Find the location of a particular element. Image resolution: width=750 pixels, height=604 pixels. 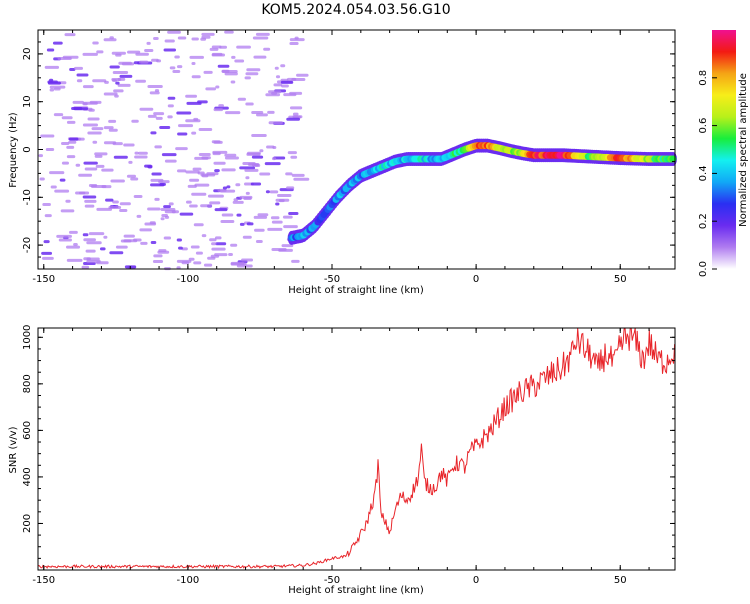

snr-x-tick-label: 0 is located at coordinates (476, 580).